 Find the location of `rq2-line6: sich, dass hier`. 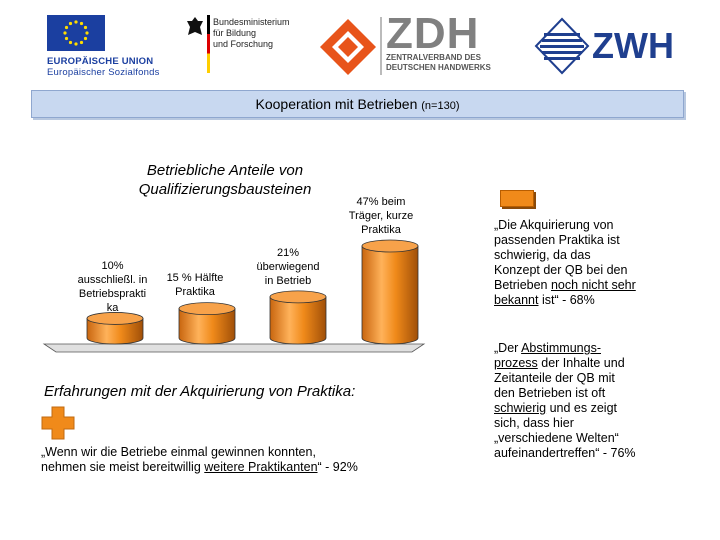

rq2-line6: sich, dass hier is located at coordinates (534, 423).